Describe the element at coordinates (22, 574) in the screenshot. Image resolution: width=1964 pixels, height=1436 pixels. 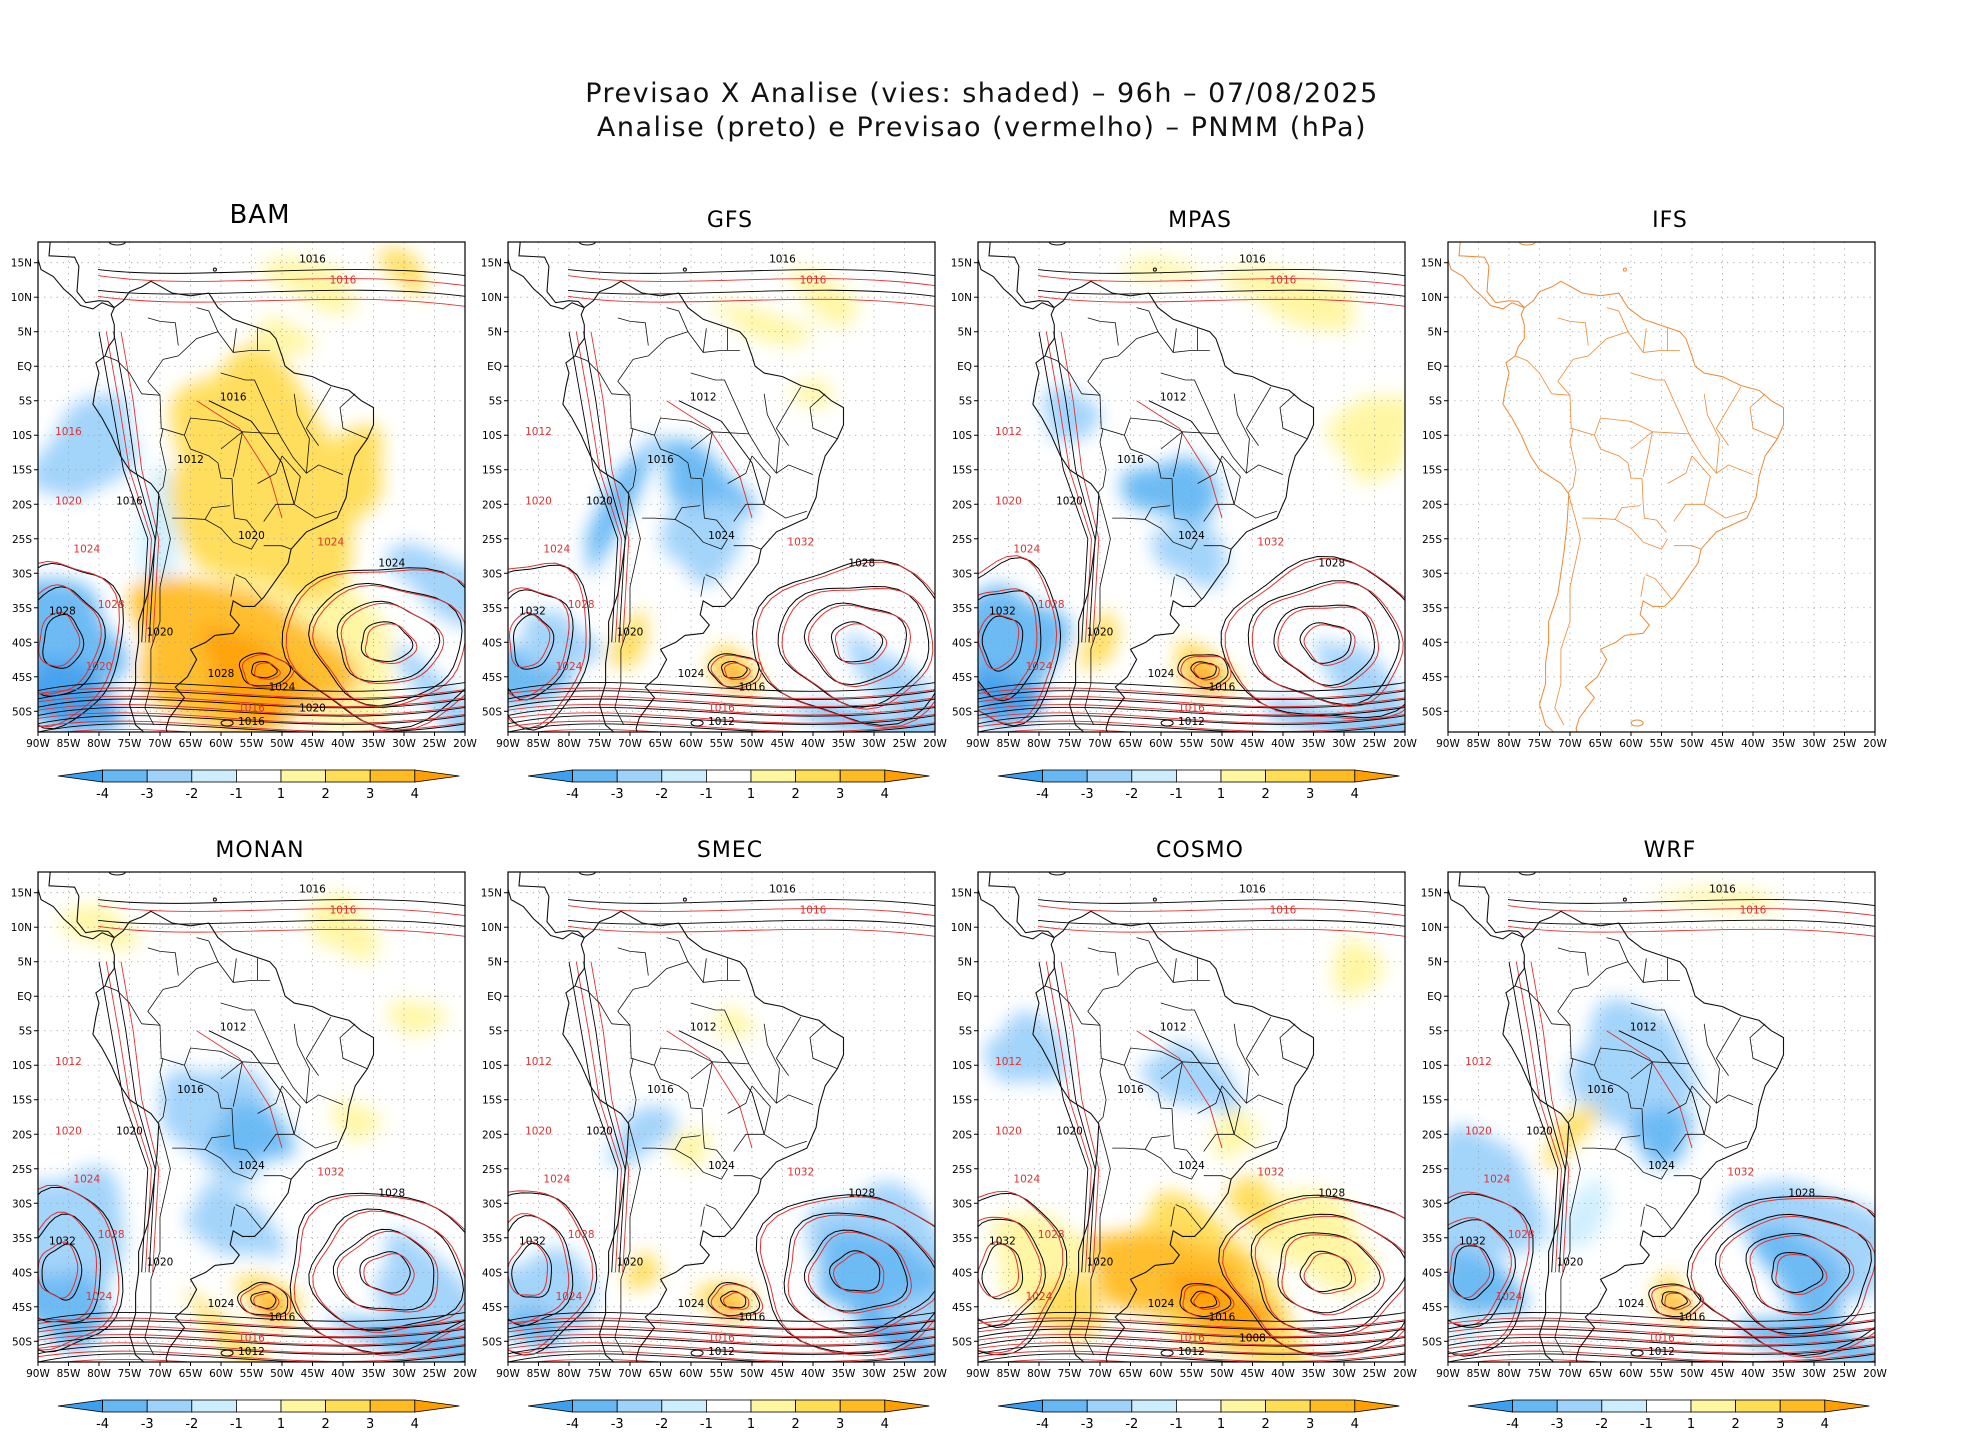
I see `lat-tick-label: 30S` at that location.